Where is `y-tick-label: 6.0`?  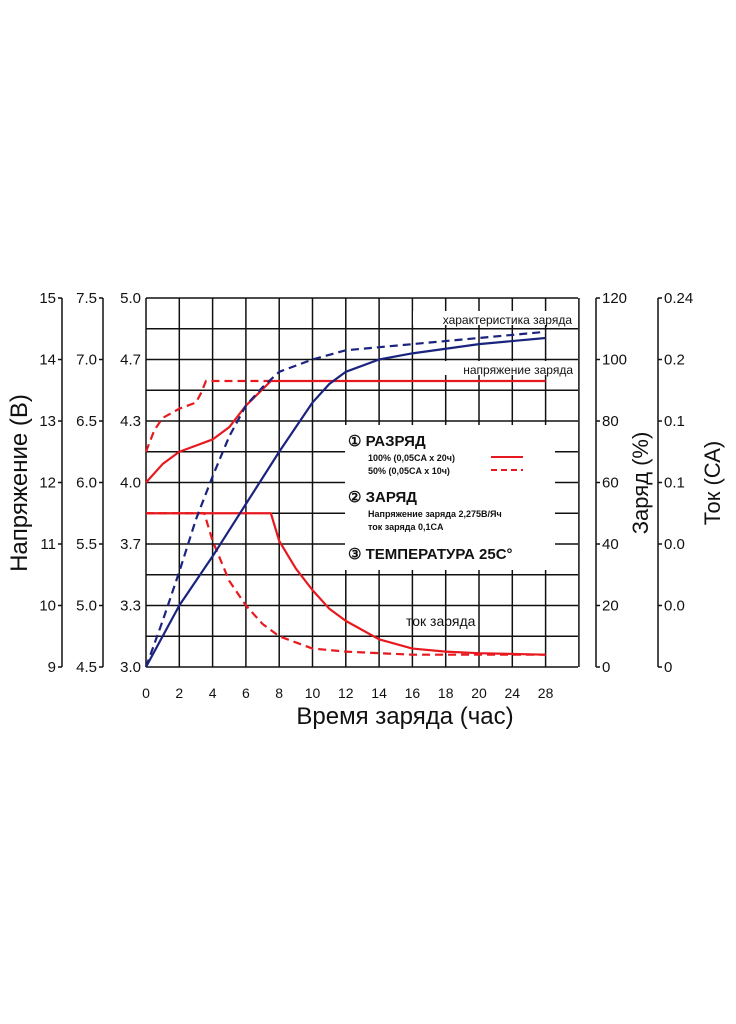 y-tick-label: 6.0 is located at coordinates (86, 483).